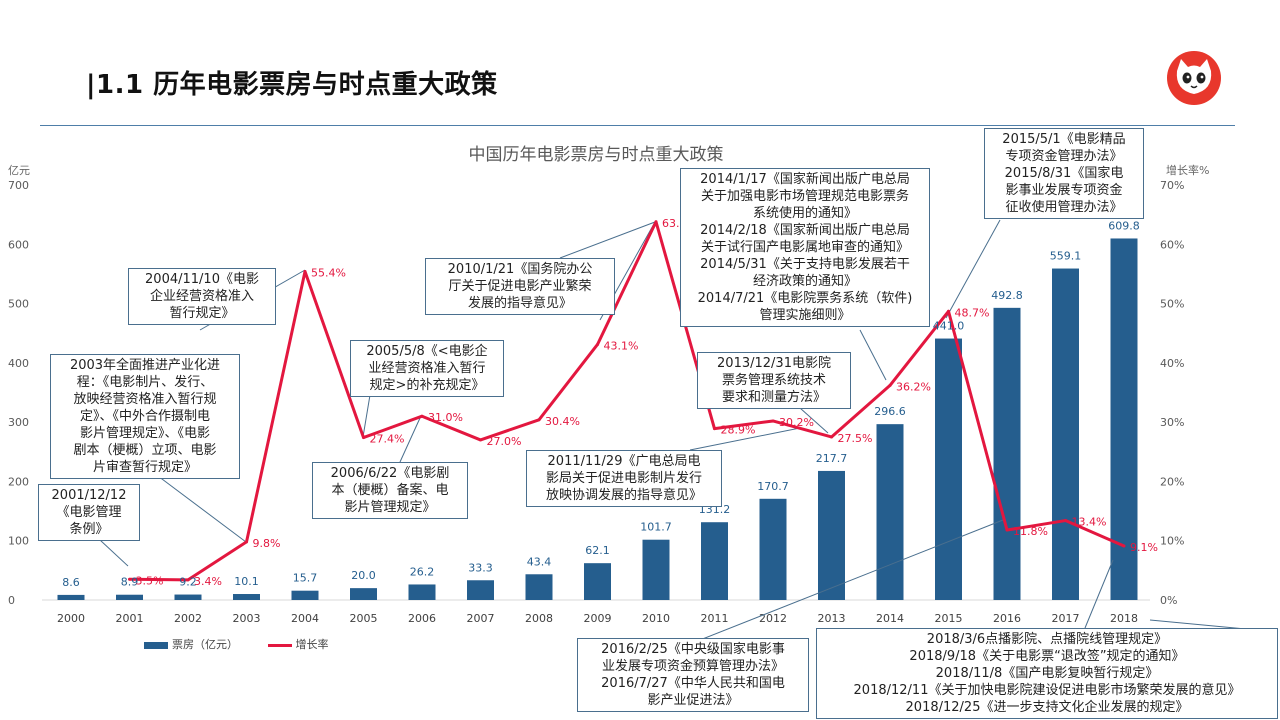 This screenshot has height=720, width=1280. What do you see at coordinates (597, 581) in the screenshot?
I see `bar-2009` at bounding box center [597, 581].